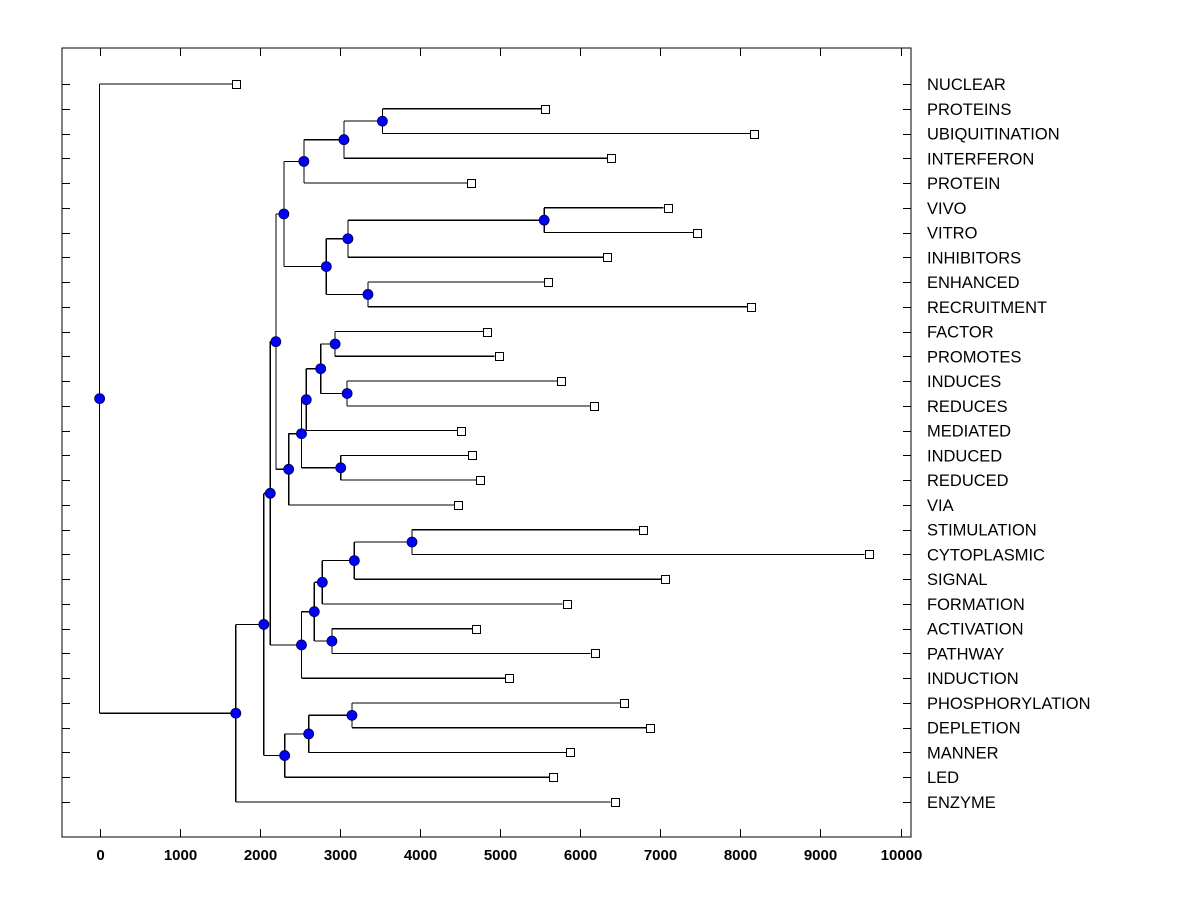 The image size is (1200, 900). I want to click on x-tick-label: 9000, so click(820, 855).